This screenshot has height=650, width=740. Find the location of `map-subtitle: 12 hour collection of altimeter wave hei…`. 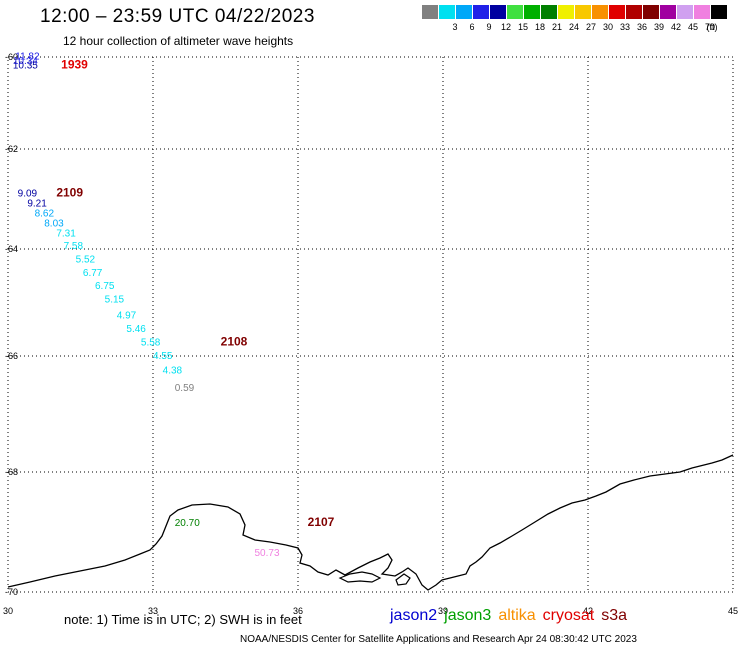

map-subtitle: 12 hour collection of altimeter wave hei… is located at coordinates (178, 41).